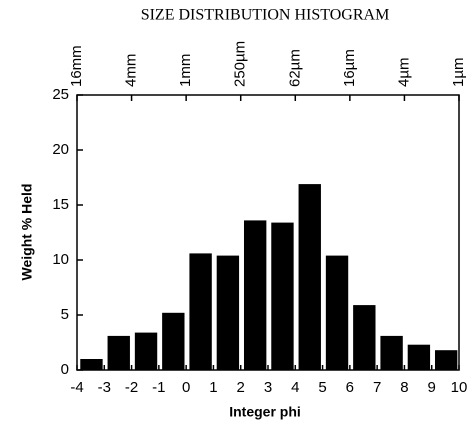  What do you see at coordinates (213, 387) in the screenshot?
I see `x-tick-label: 1` at bounding box center [213, 387].